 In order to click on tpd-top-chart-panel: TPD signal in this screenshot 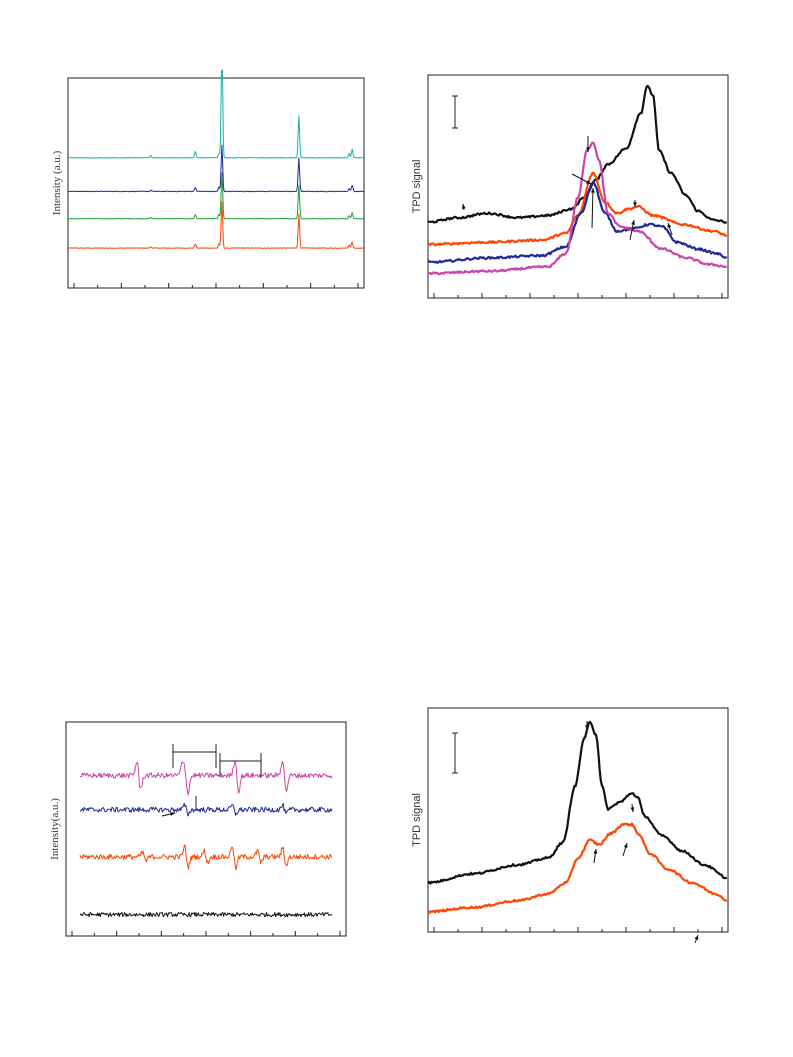, I will do `click(571, 190)`.